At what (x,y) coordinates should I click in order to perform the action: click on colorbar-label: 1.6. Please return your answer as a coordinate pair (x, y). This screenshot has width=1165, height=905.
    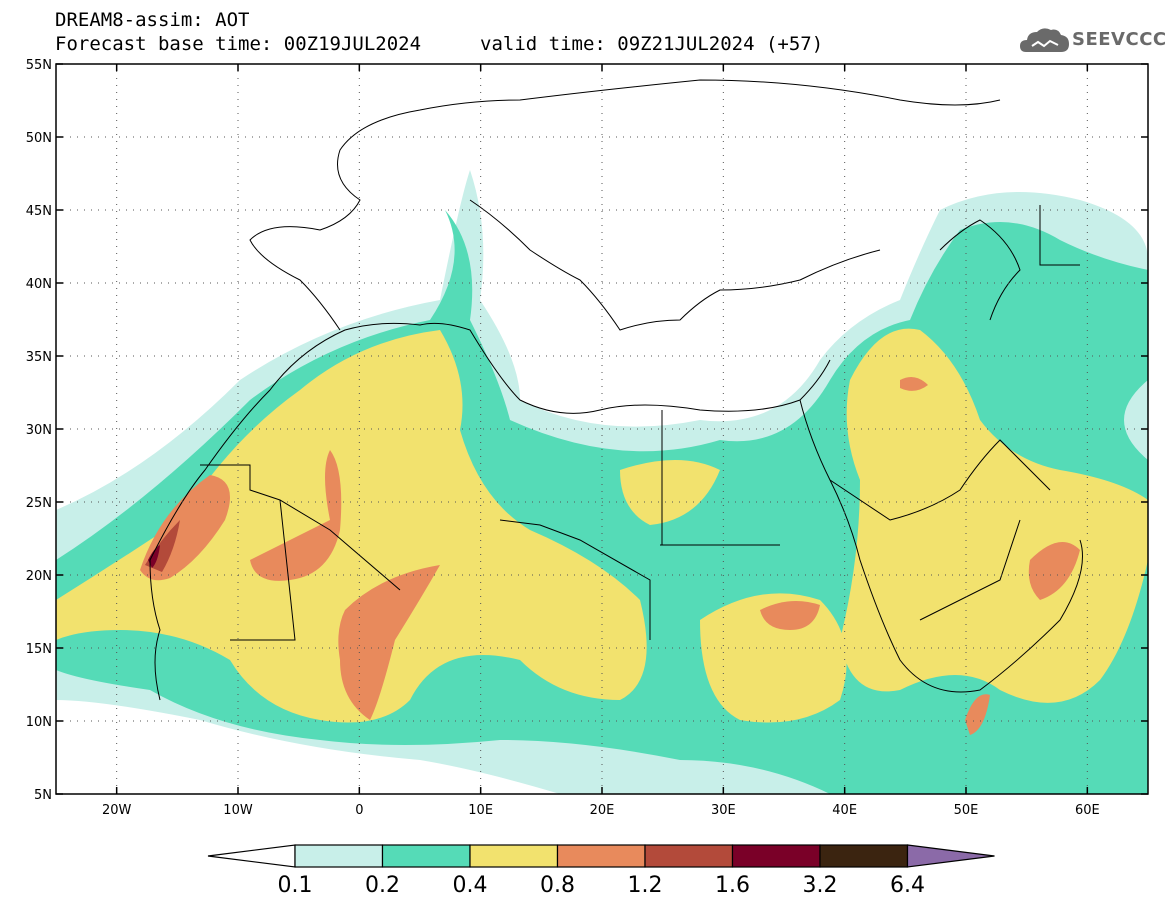
    Looking at the image, I should click on (732, 885).